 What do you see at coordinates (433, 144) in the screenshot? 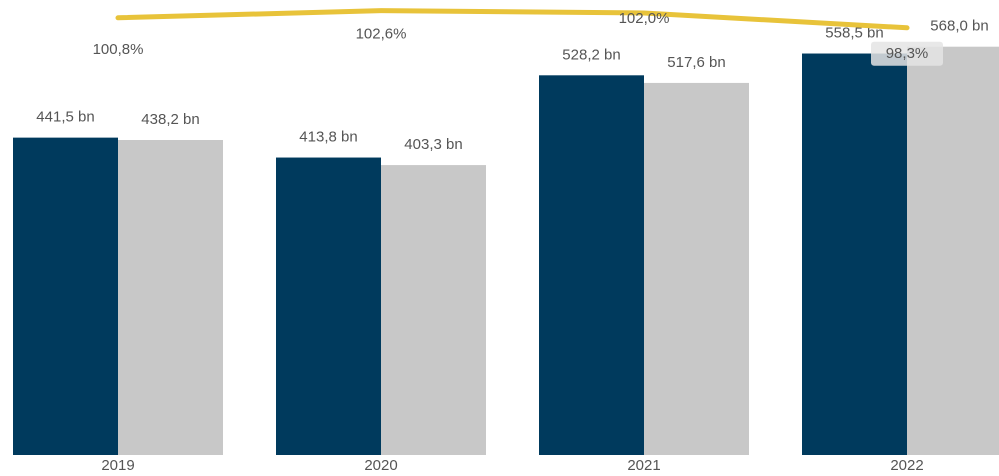
I see `data-label: 403,3 bn` at bounding box center [433, 144].